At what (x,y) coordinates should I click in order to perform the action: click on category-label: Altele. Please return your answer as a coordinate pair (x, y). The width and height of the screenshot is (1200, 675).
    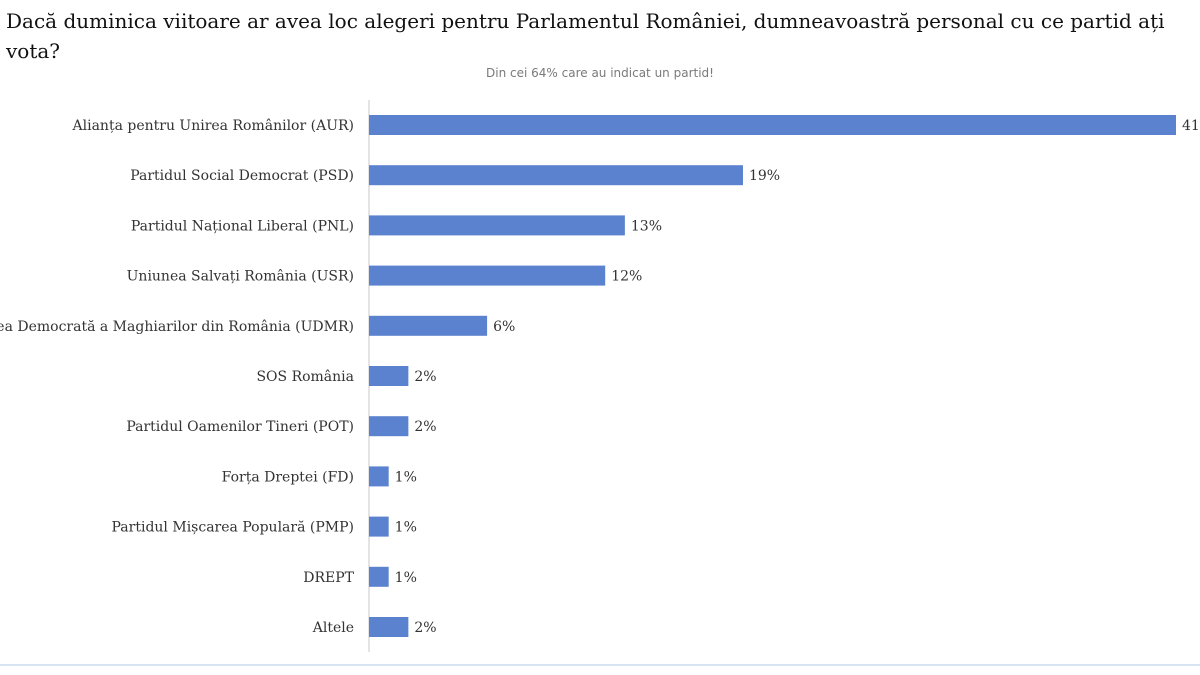
    Looking at the image, I should click on (333, 628).